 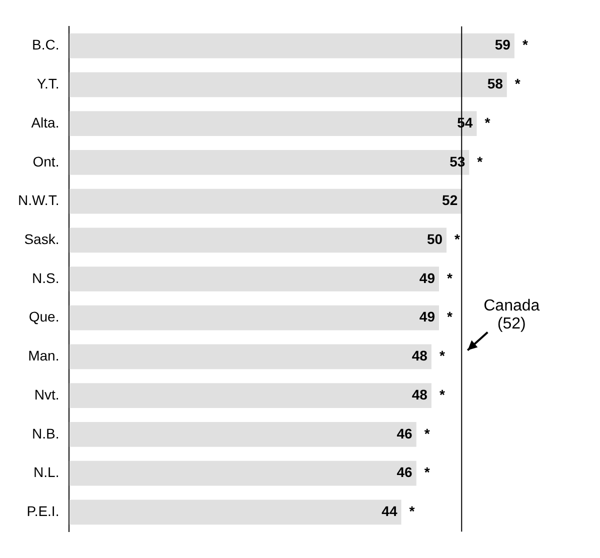 What do you see at coordinates (46, 44) in the screenshot?
I see `y-tick-label: B.C.` at bounding box center [46, 44].